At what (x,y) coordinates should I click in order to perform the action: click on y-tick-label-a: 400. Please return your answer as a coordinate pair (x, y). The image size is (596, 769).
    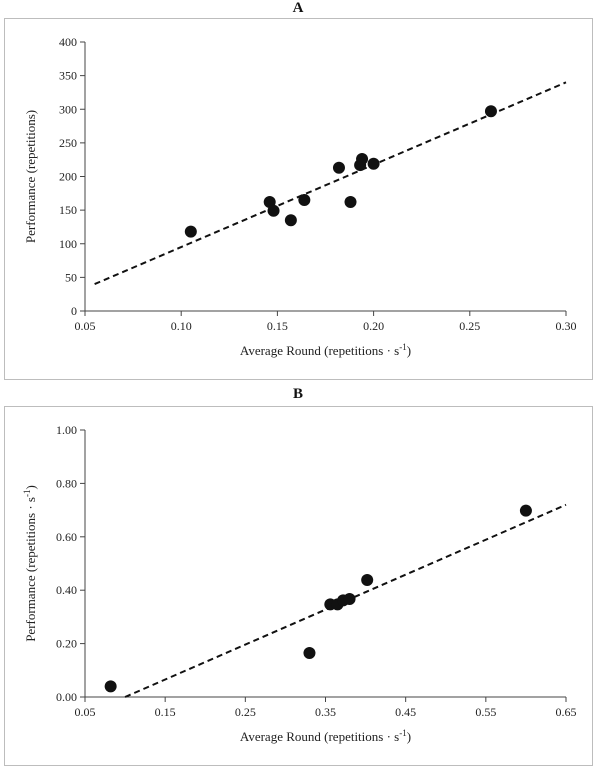
    Looking at the image, I should click on (68, 42).